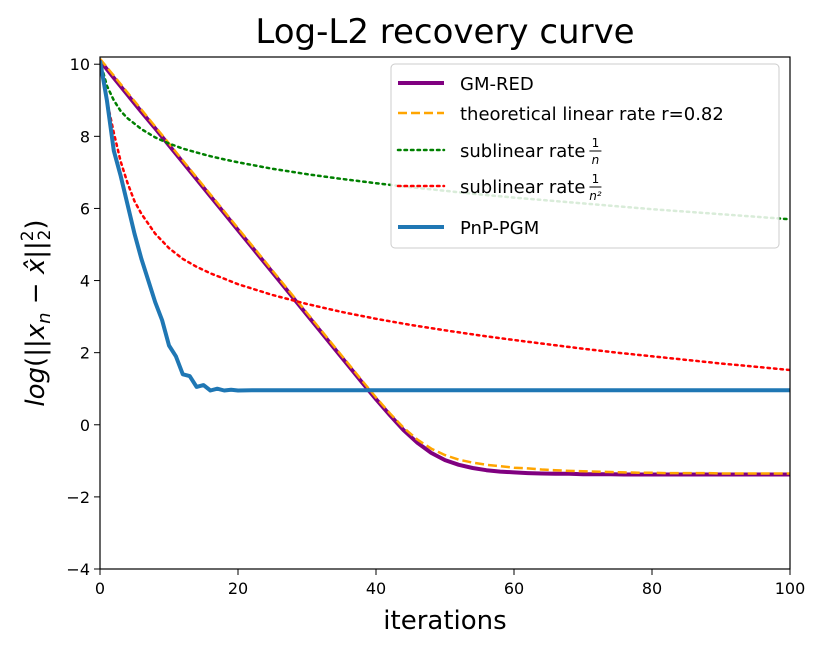  Describe the element at coordinates (85, 208) in the screenshot. I see `y-tick-label: 6` at that location.